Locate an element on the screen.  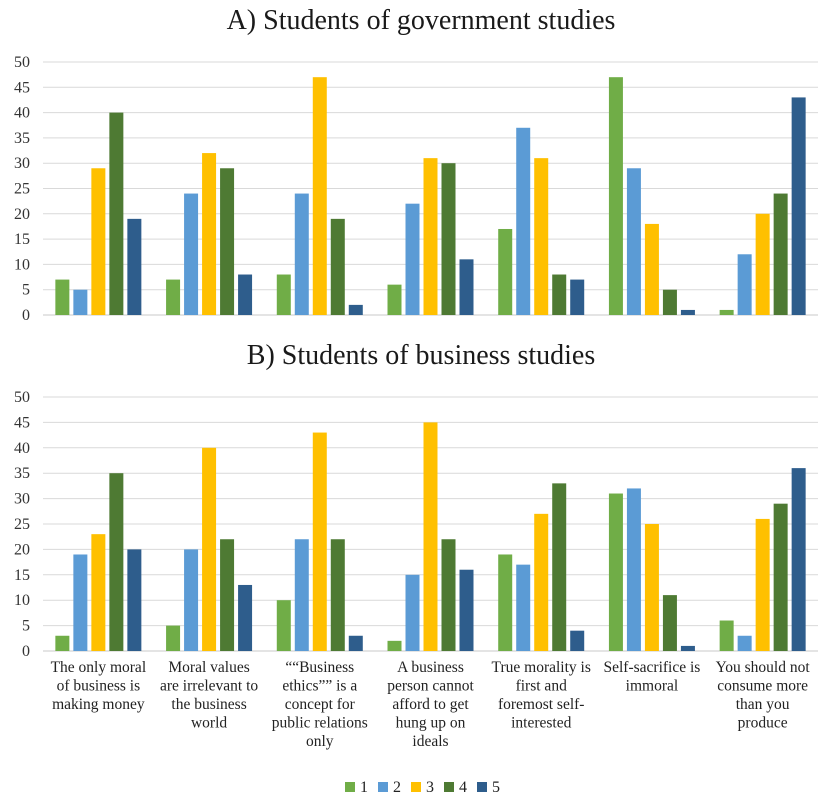
panel-b-y-tick-label: 40 is located at coordinates (22, 448).